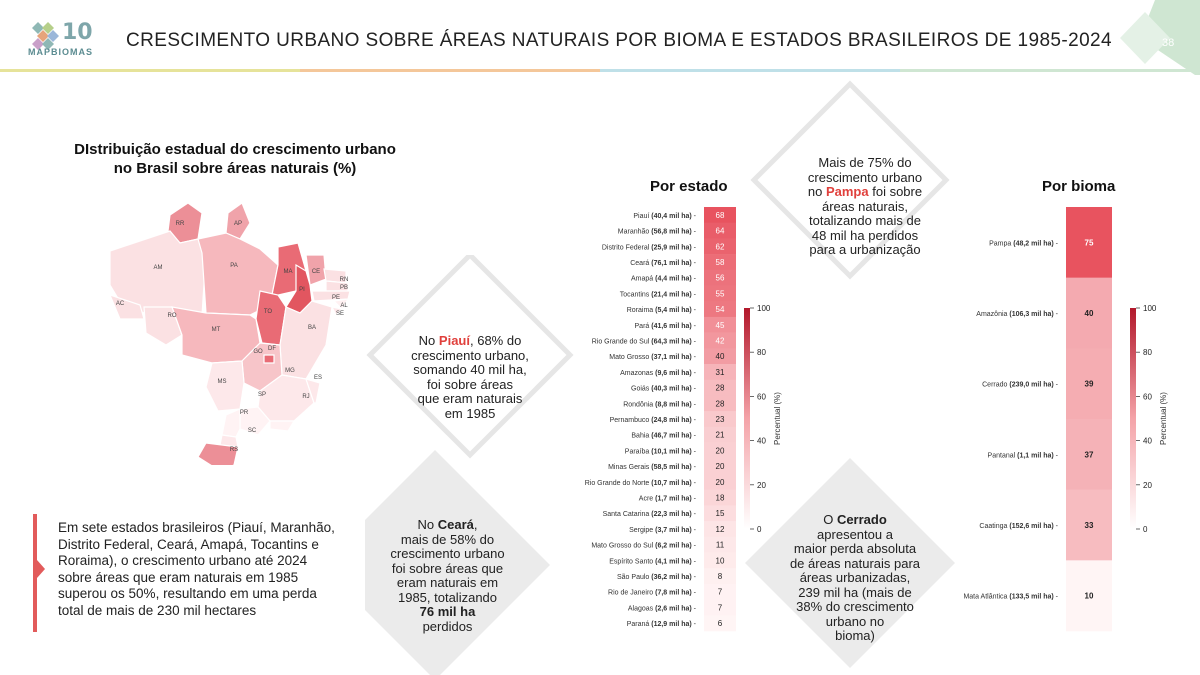  I want to click on heatmap-row: Roraima (5,4 mil ha) - 54, so click(681, 309).